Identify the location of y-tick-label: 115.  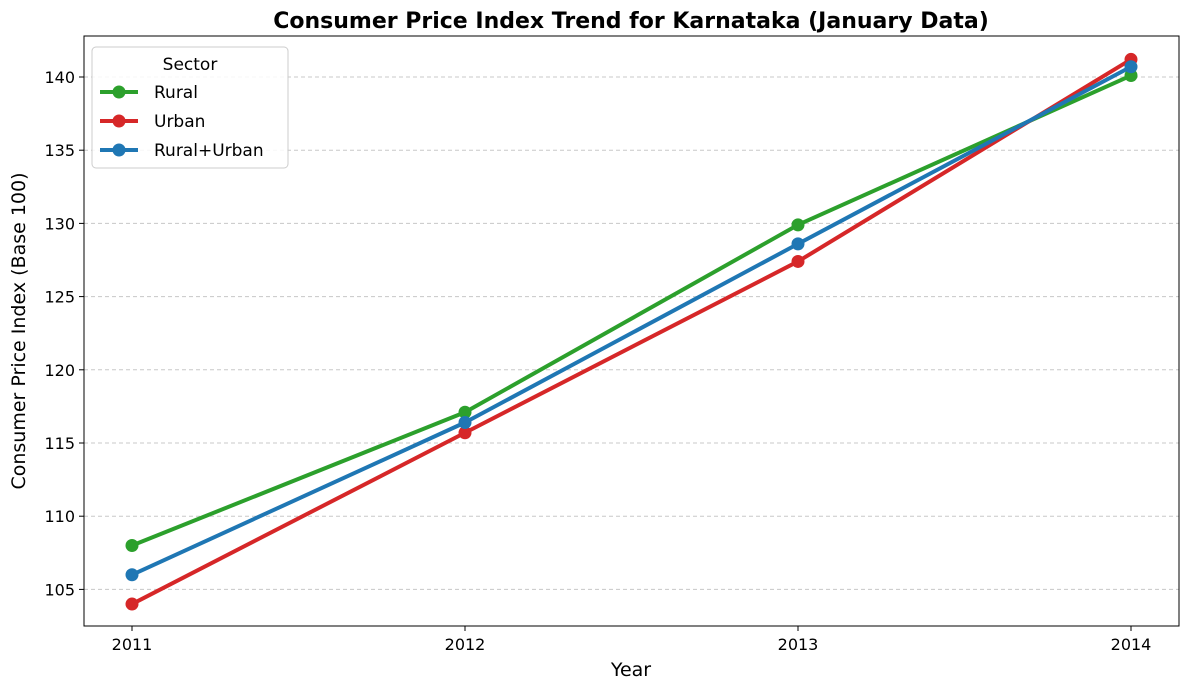
(59, 443).